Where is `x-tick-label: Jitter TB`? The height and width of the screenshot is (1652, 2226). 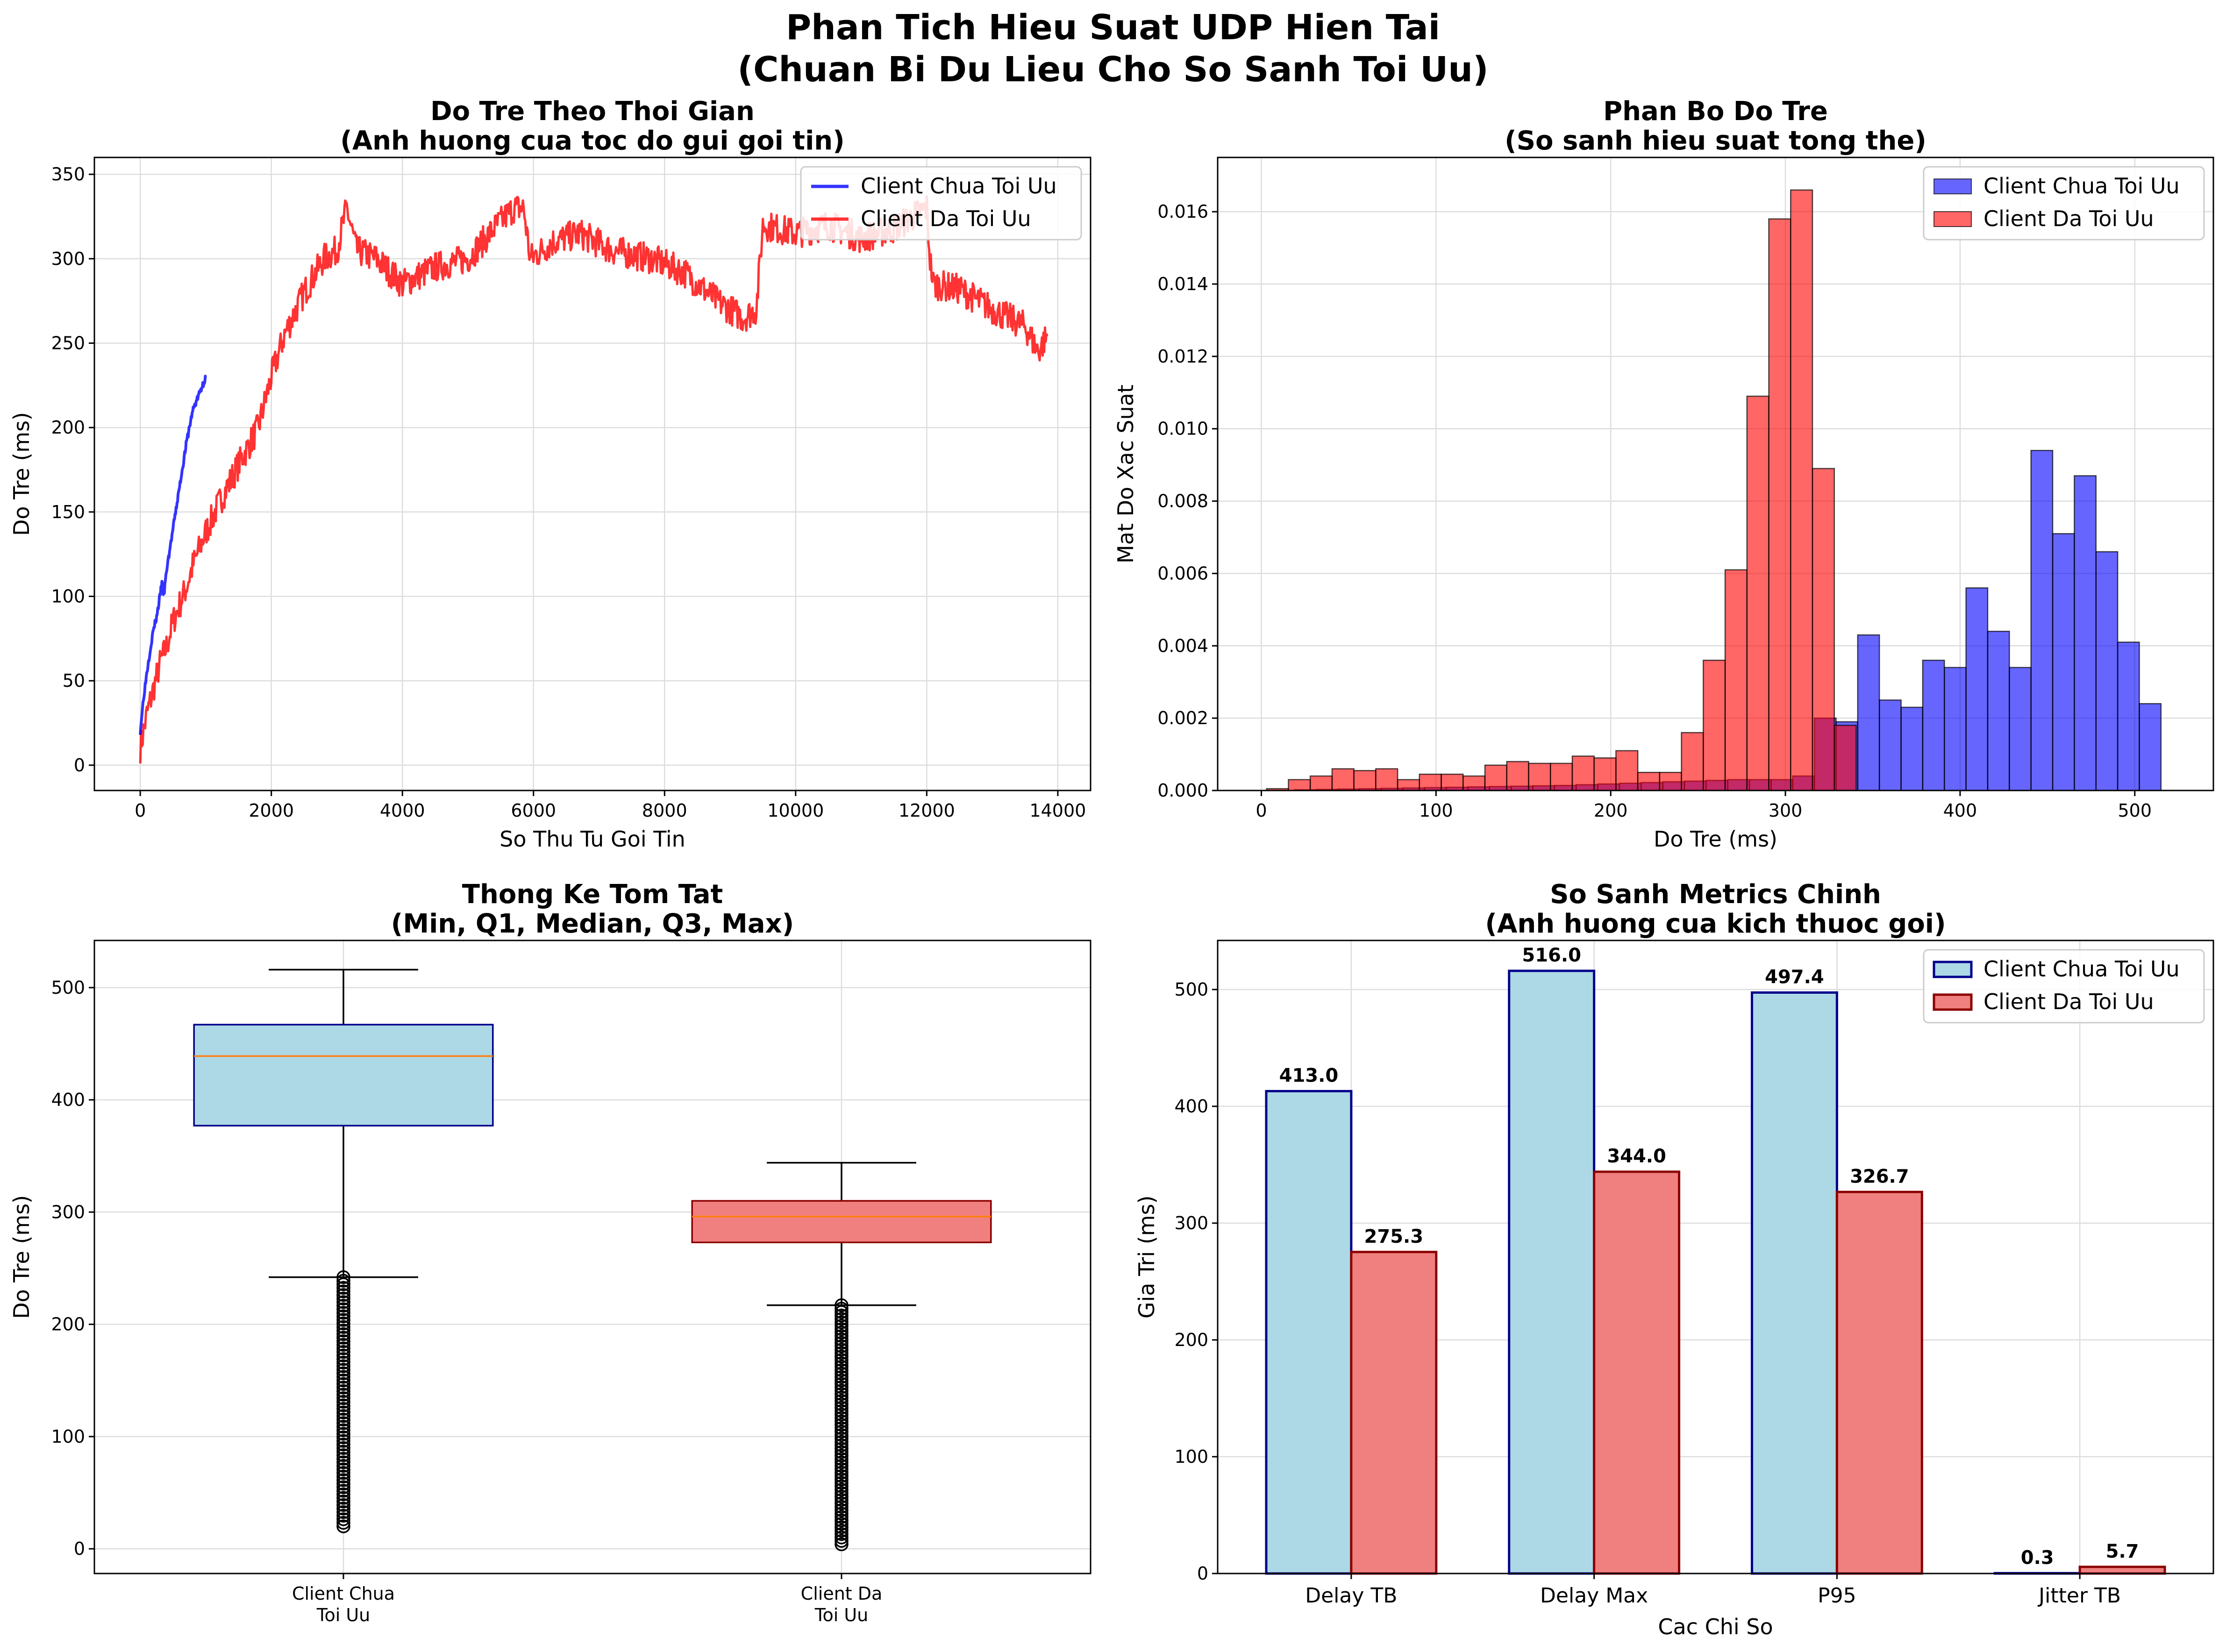 x-tick-label: Jitter TB is located at coordinates (2079, 1596).